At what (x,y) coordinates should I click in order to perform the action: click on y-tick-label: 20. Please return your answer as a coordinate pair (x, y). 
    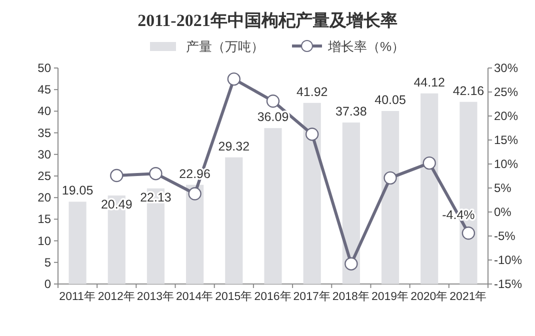
    Looking at the image, I should click on (45, 197).